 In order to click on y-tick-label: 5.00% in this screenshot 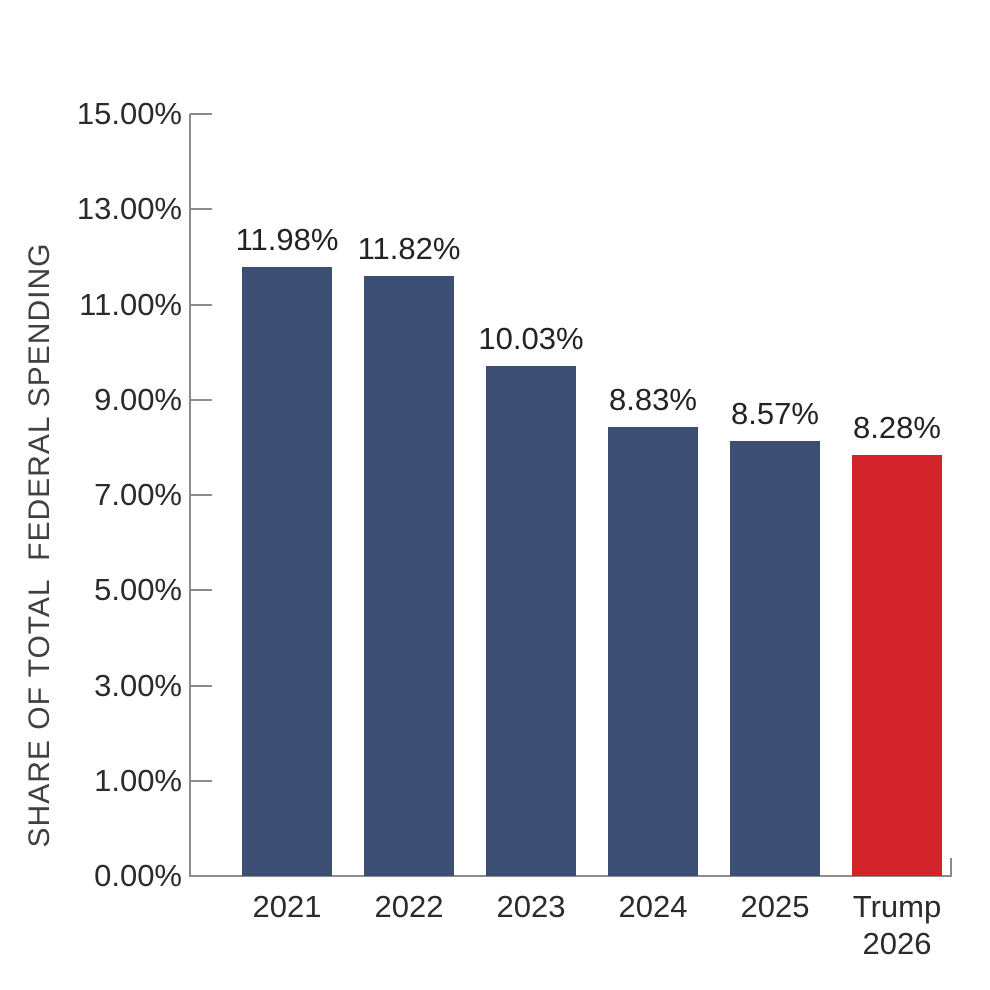, I will do `click(138, 590)`.